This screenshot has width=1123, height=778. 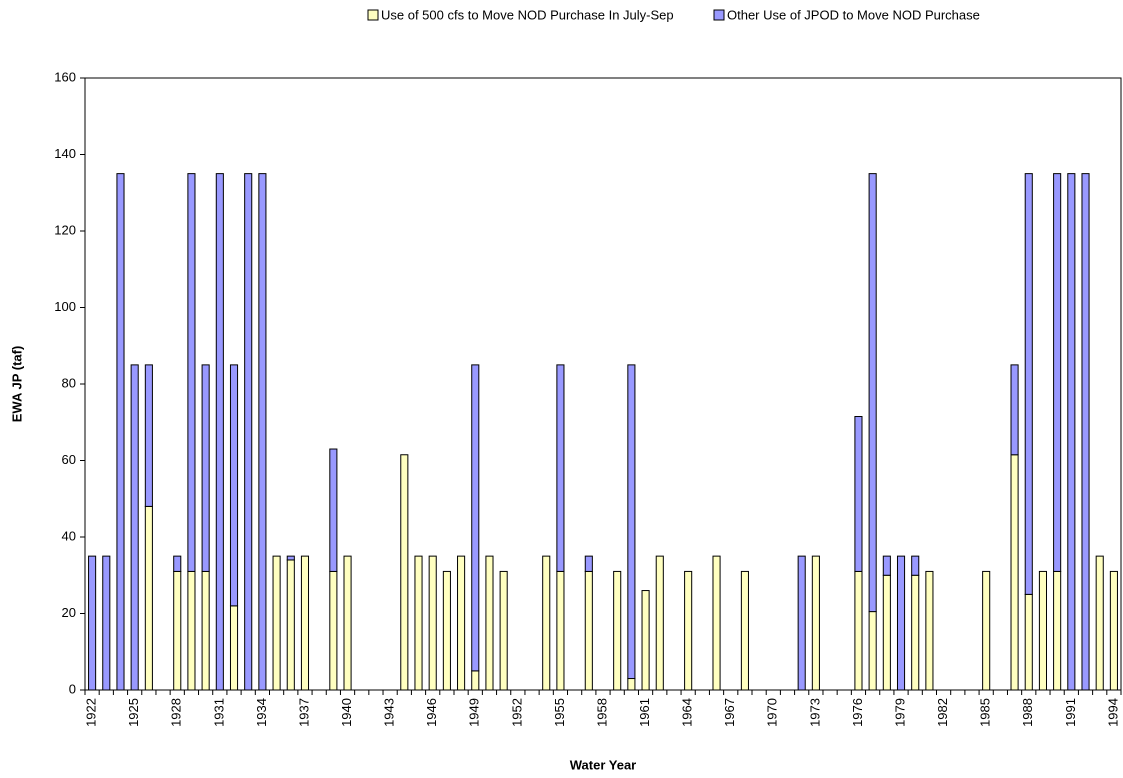 I want to click on x-tick-label: 1958, so click(x=601, y=712).